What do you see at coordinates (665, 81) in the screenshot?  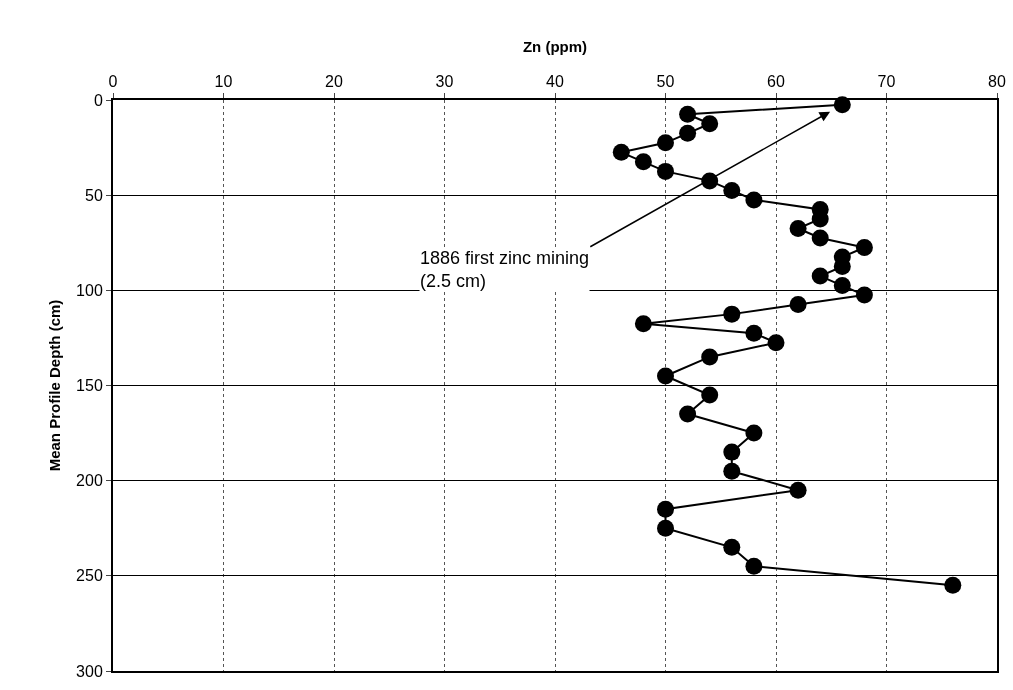 I see `x-tick-label: 50` at bounding box center [665, 81].